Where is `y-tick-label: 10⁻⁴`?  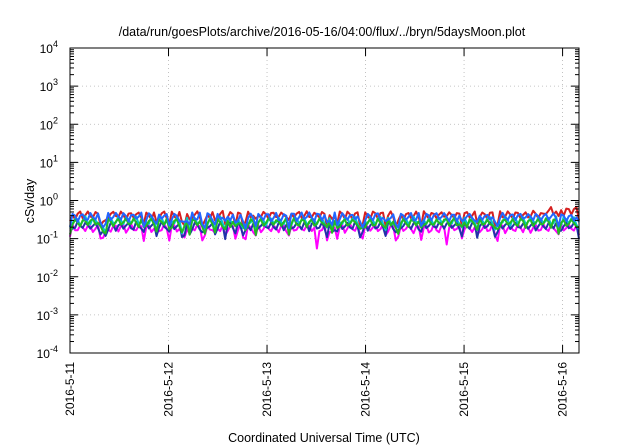
y-tick-label: 10⁻⁴ is located at coordinates (47, 352).